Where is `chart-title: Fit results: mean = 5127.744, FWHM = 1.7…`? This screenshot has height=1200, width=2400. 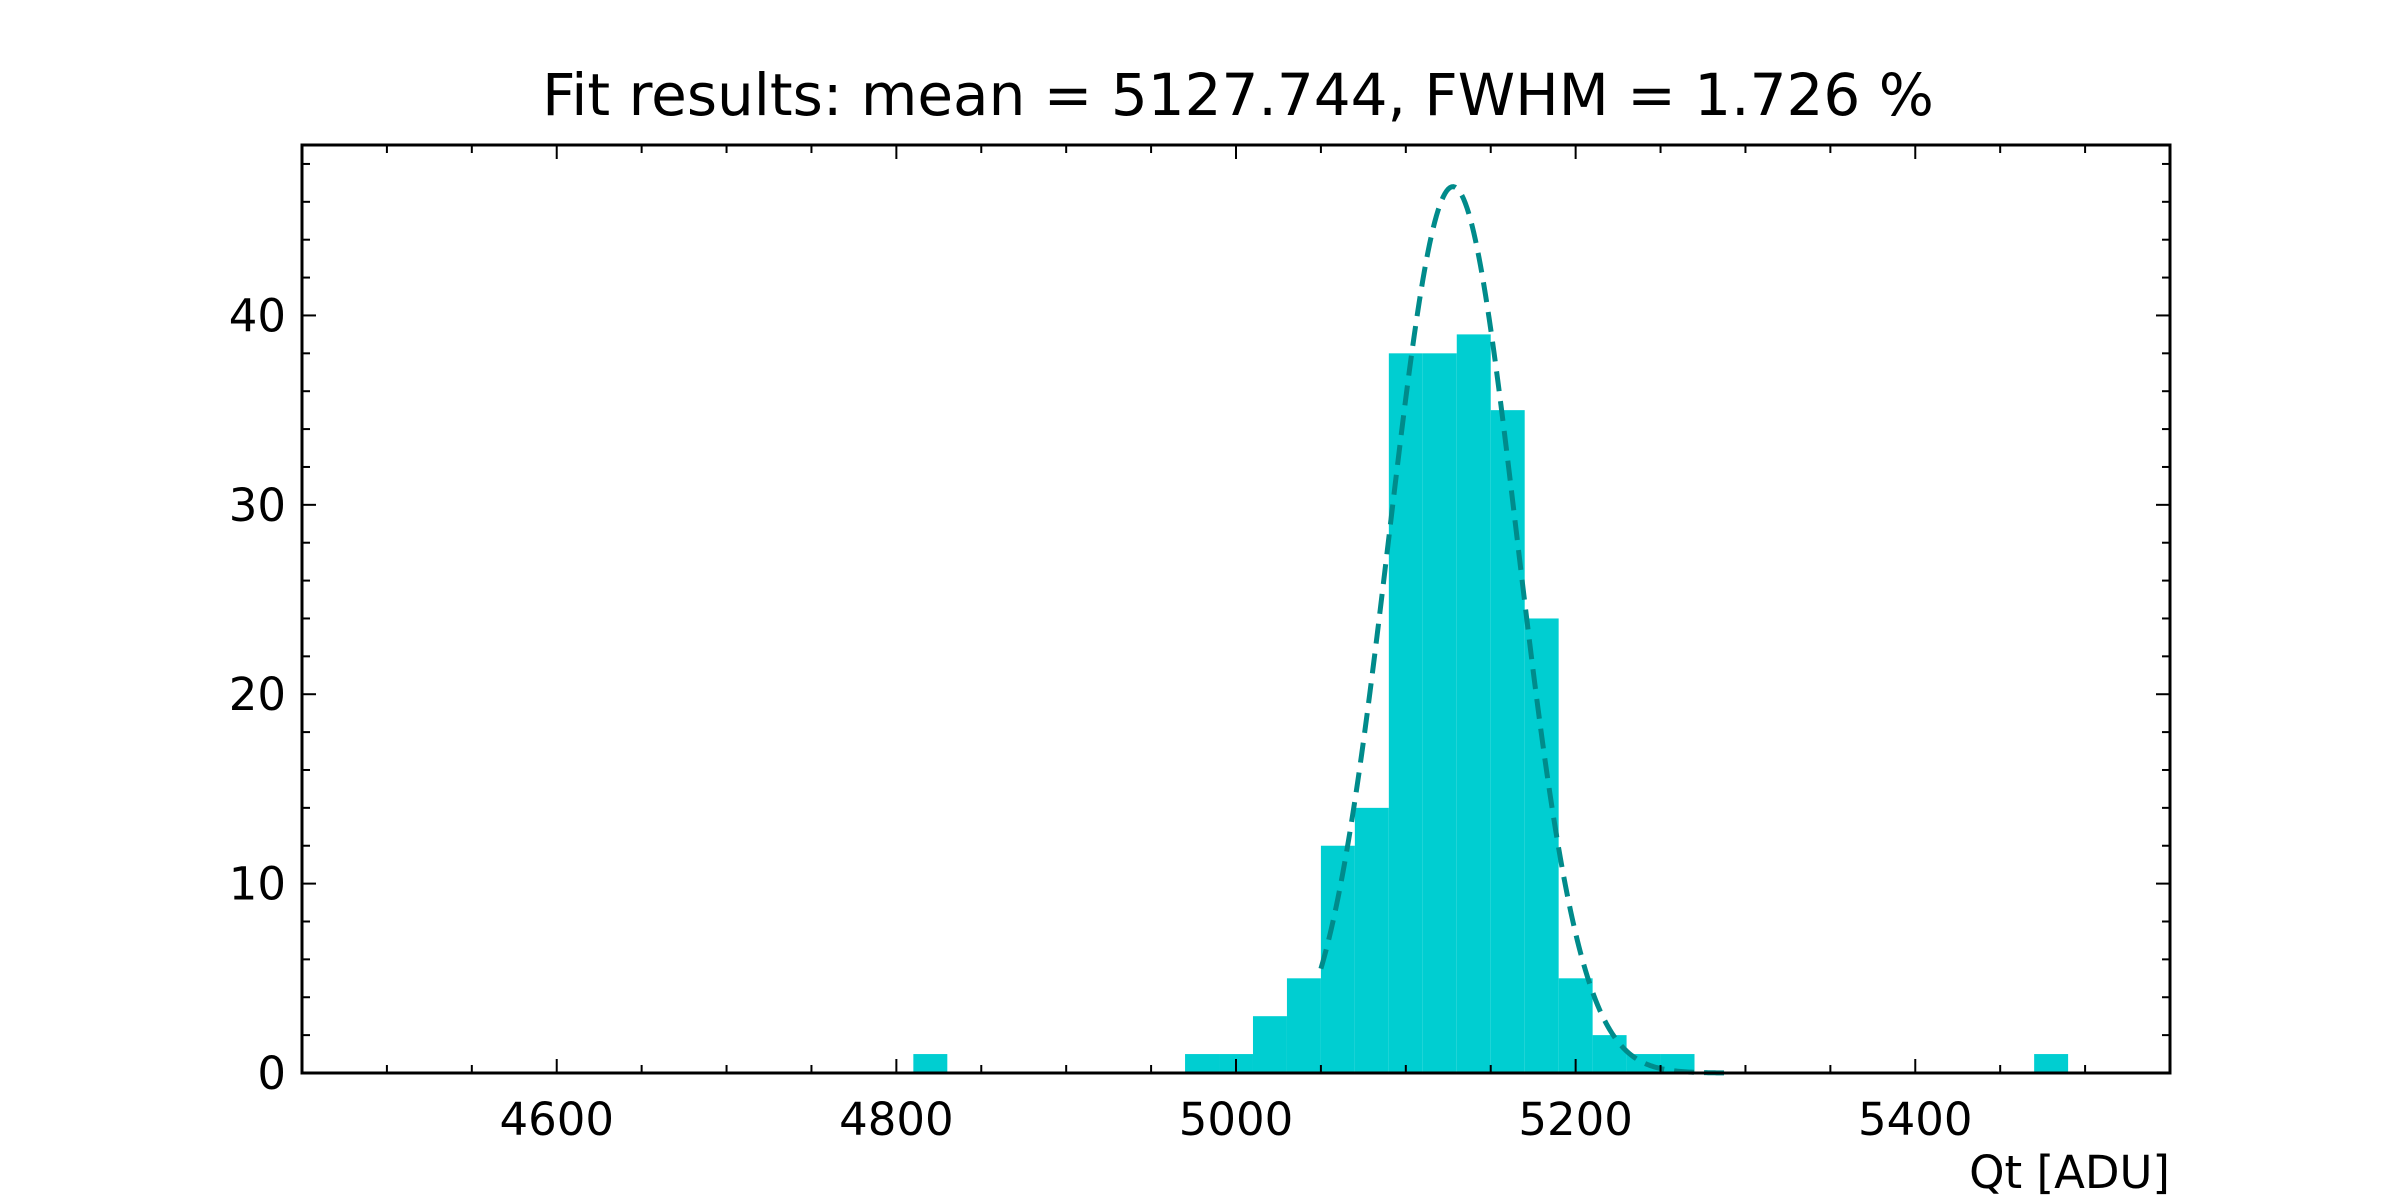 chart-title: Fit results: mean = 5127.744, FWHM = 1.7… is located at coordinates (1238, 95).